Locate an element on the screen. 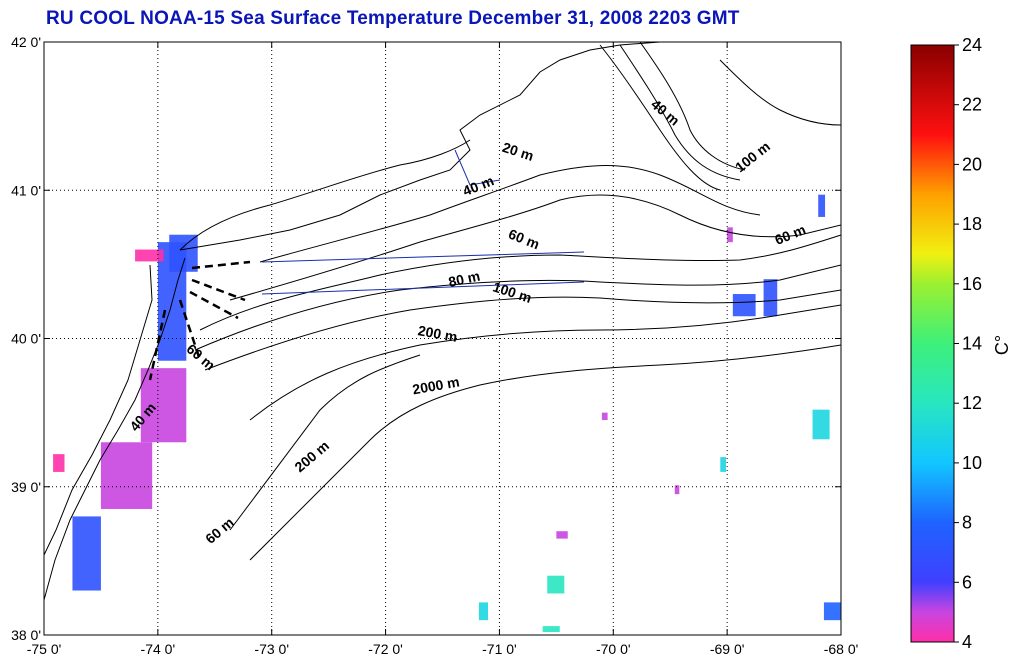 This screenshot has height=672, width=1016. colorbar-tick-label: 24 is located at coordinates (972, 45).